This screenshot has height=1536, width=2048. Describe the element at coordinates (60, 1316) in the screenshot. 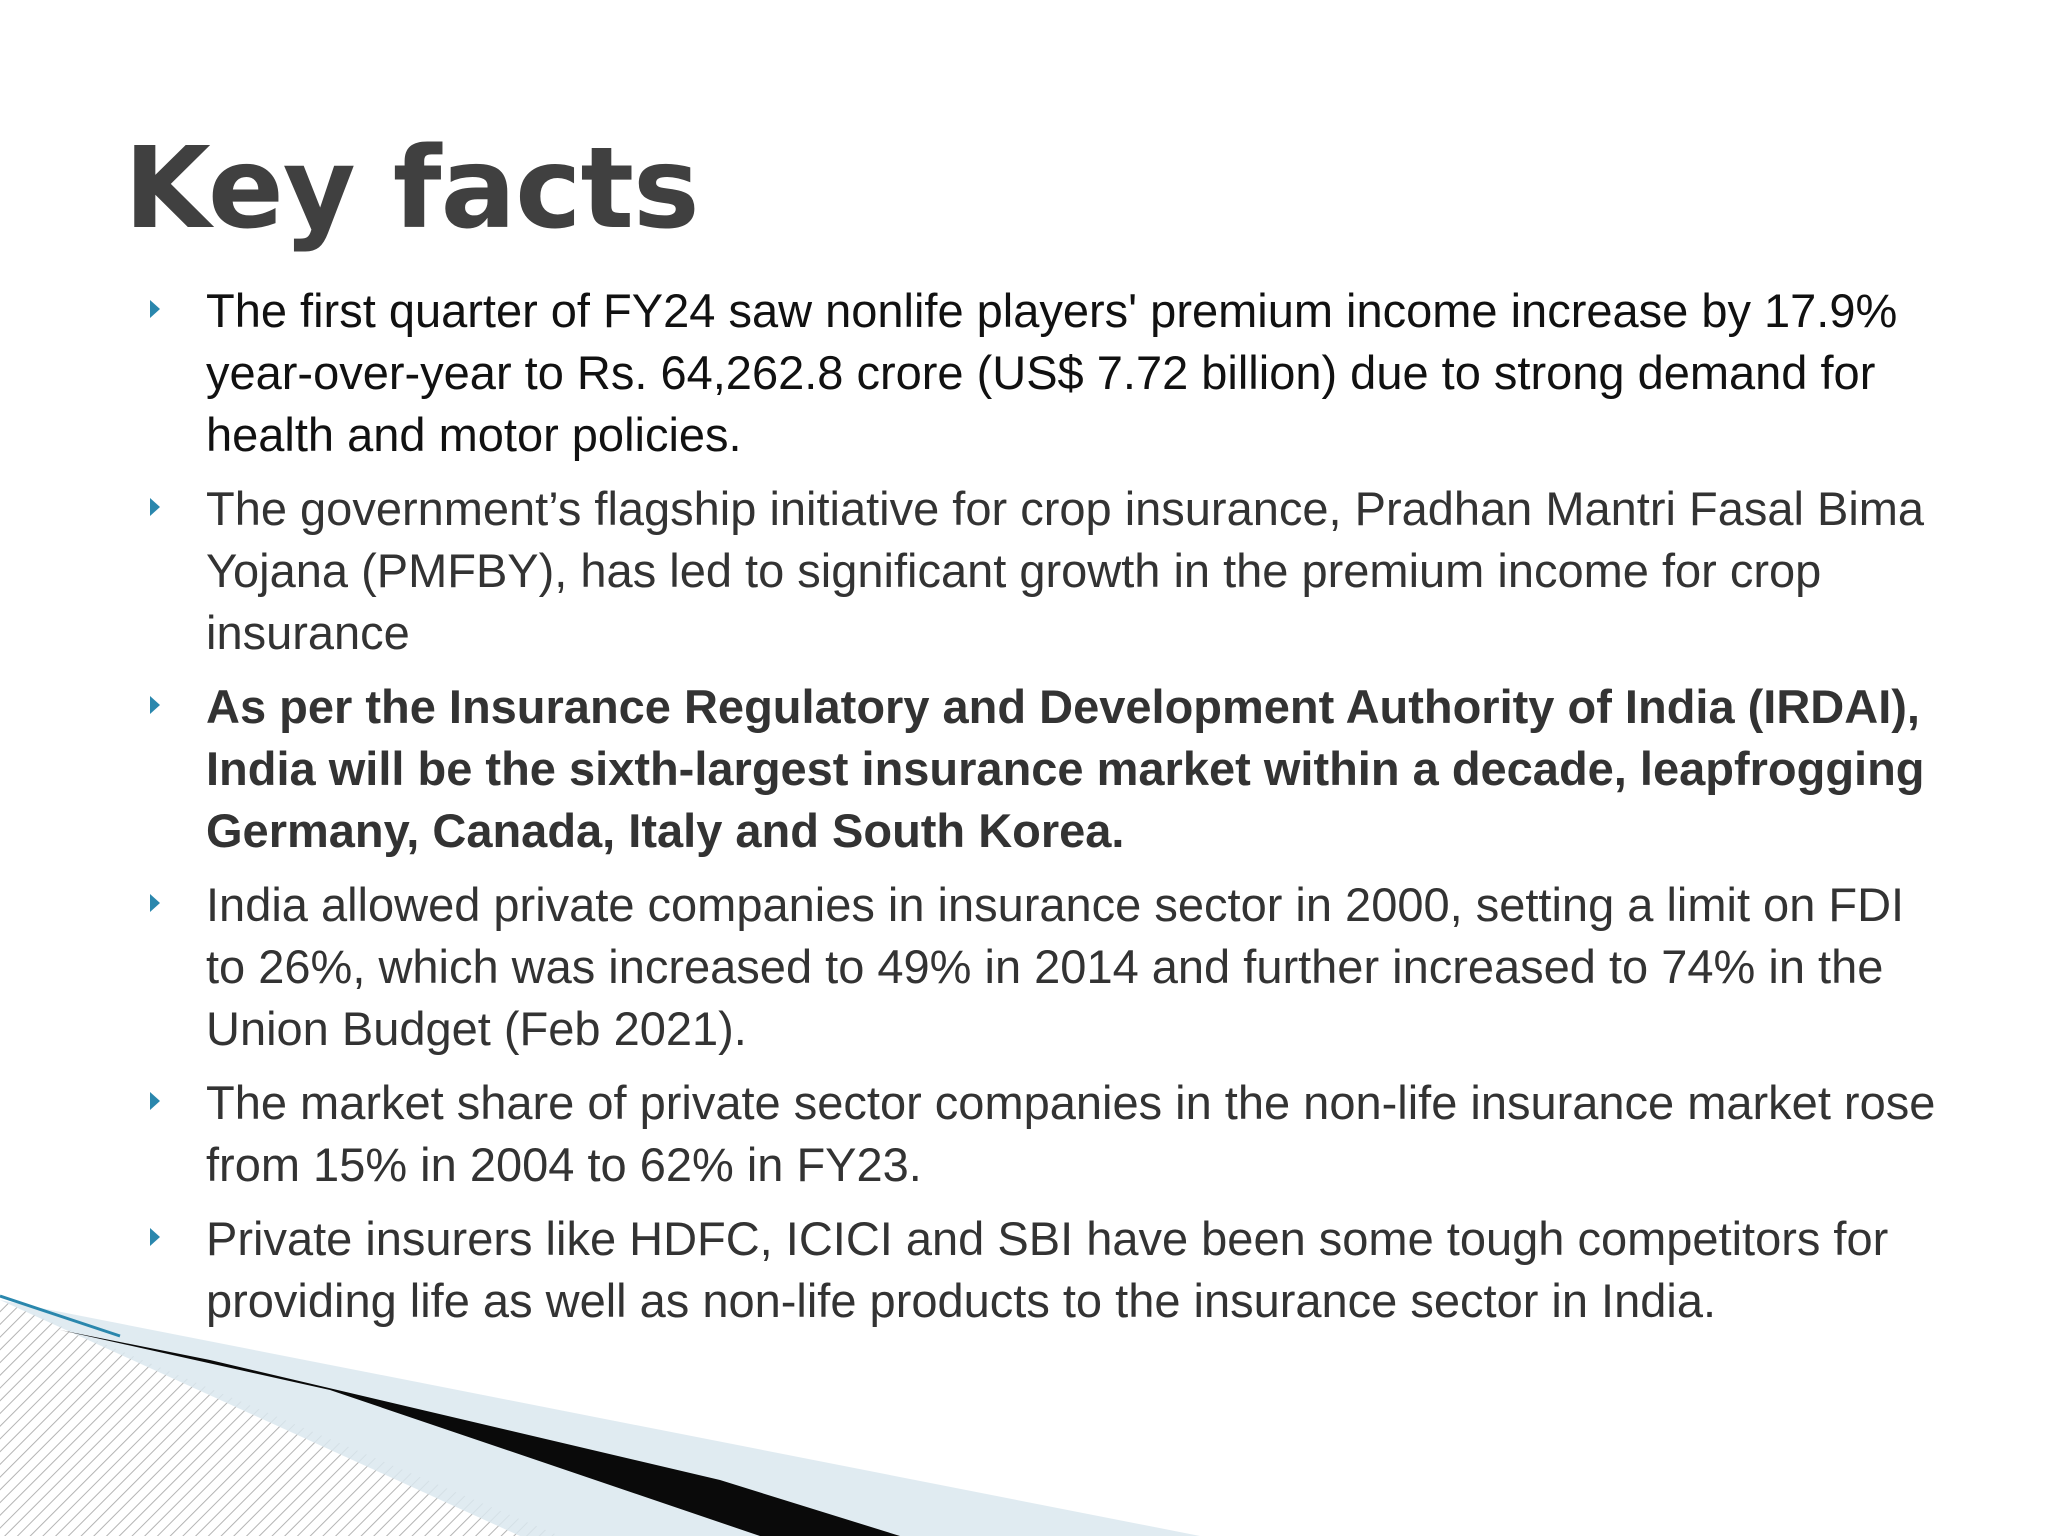

I see `blue-line` at that location.